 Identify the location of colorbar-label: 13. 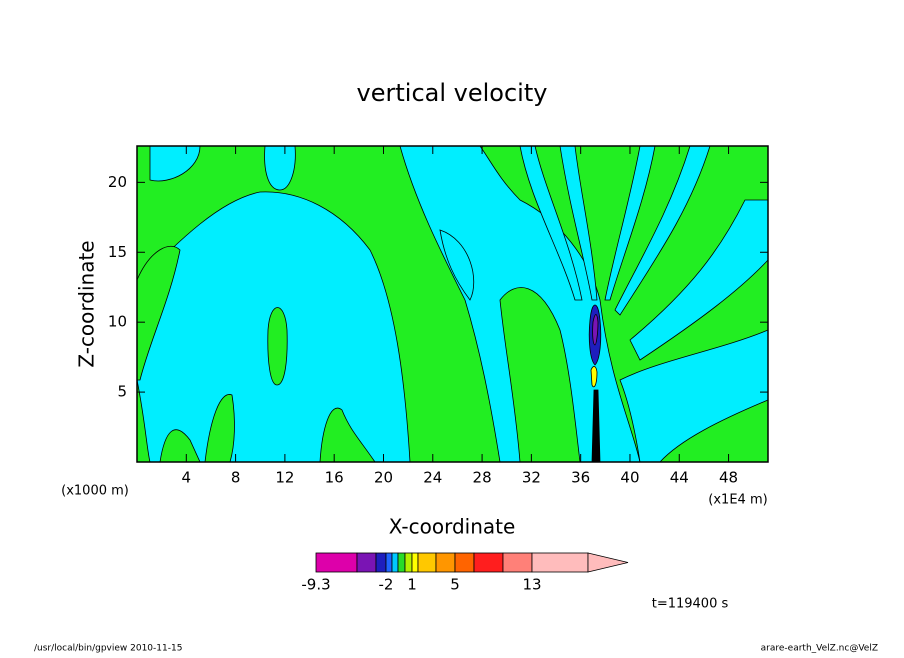
(531, 585).